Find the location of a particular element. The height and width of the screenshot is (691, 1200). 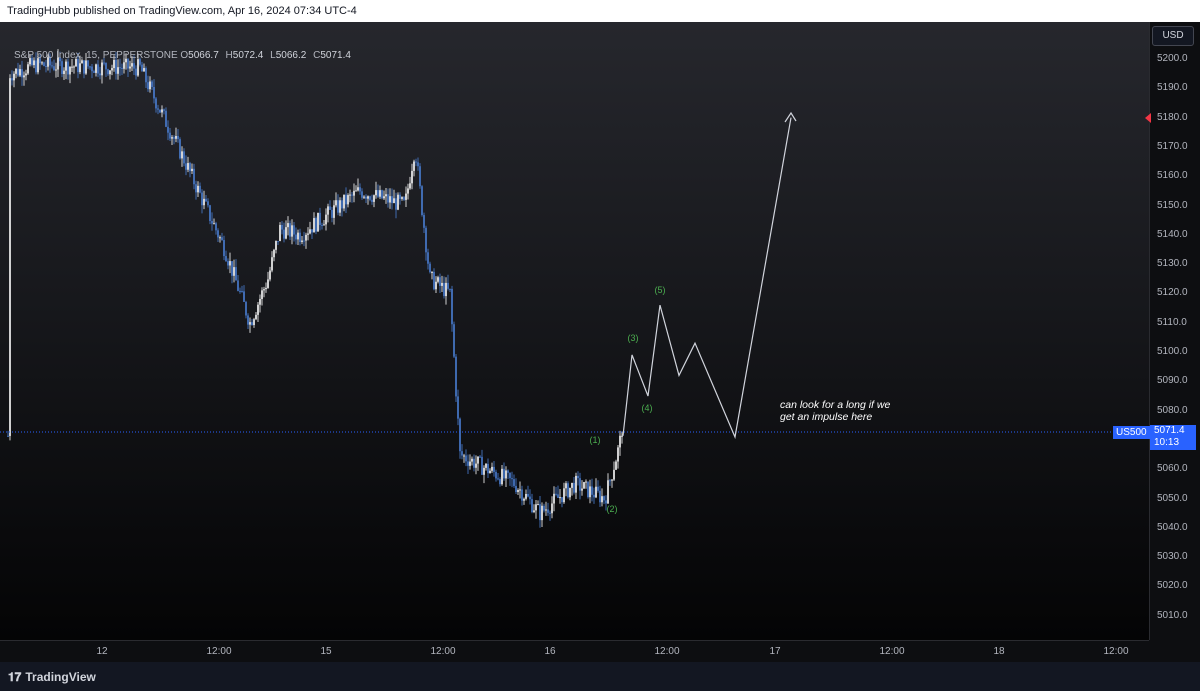

alert-marker-icon is located at coordinates (1148, 118).